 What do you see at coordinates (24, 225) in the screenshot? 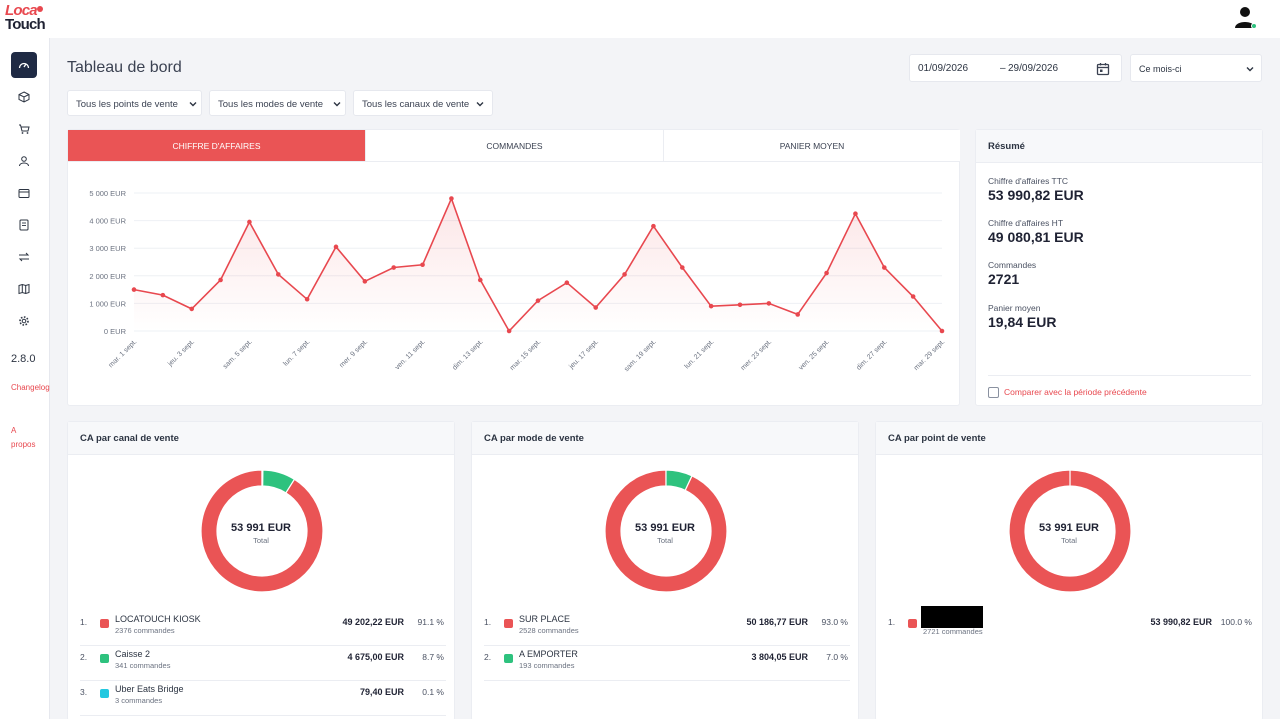
I see `nav-invoices` at bounding box center [24, 225].